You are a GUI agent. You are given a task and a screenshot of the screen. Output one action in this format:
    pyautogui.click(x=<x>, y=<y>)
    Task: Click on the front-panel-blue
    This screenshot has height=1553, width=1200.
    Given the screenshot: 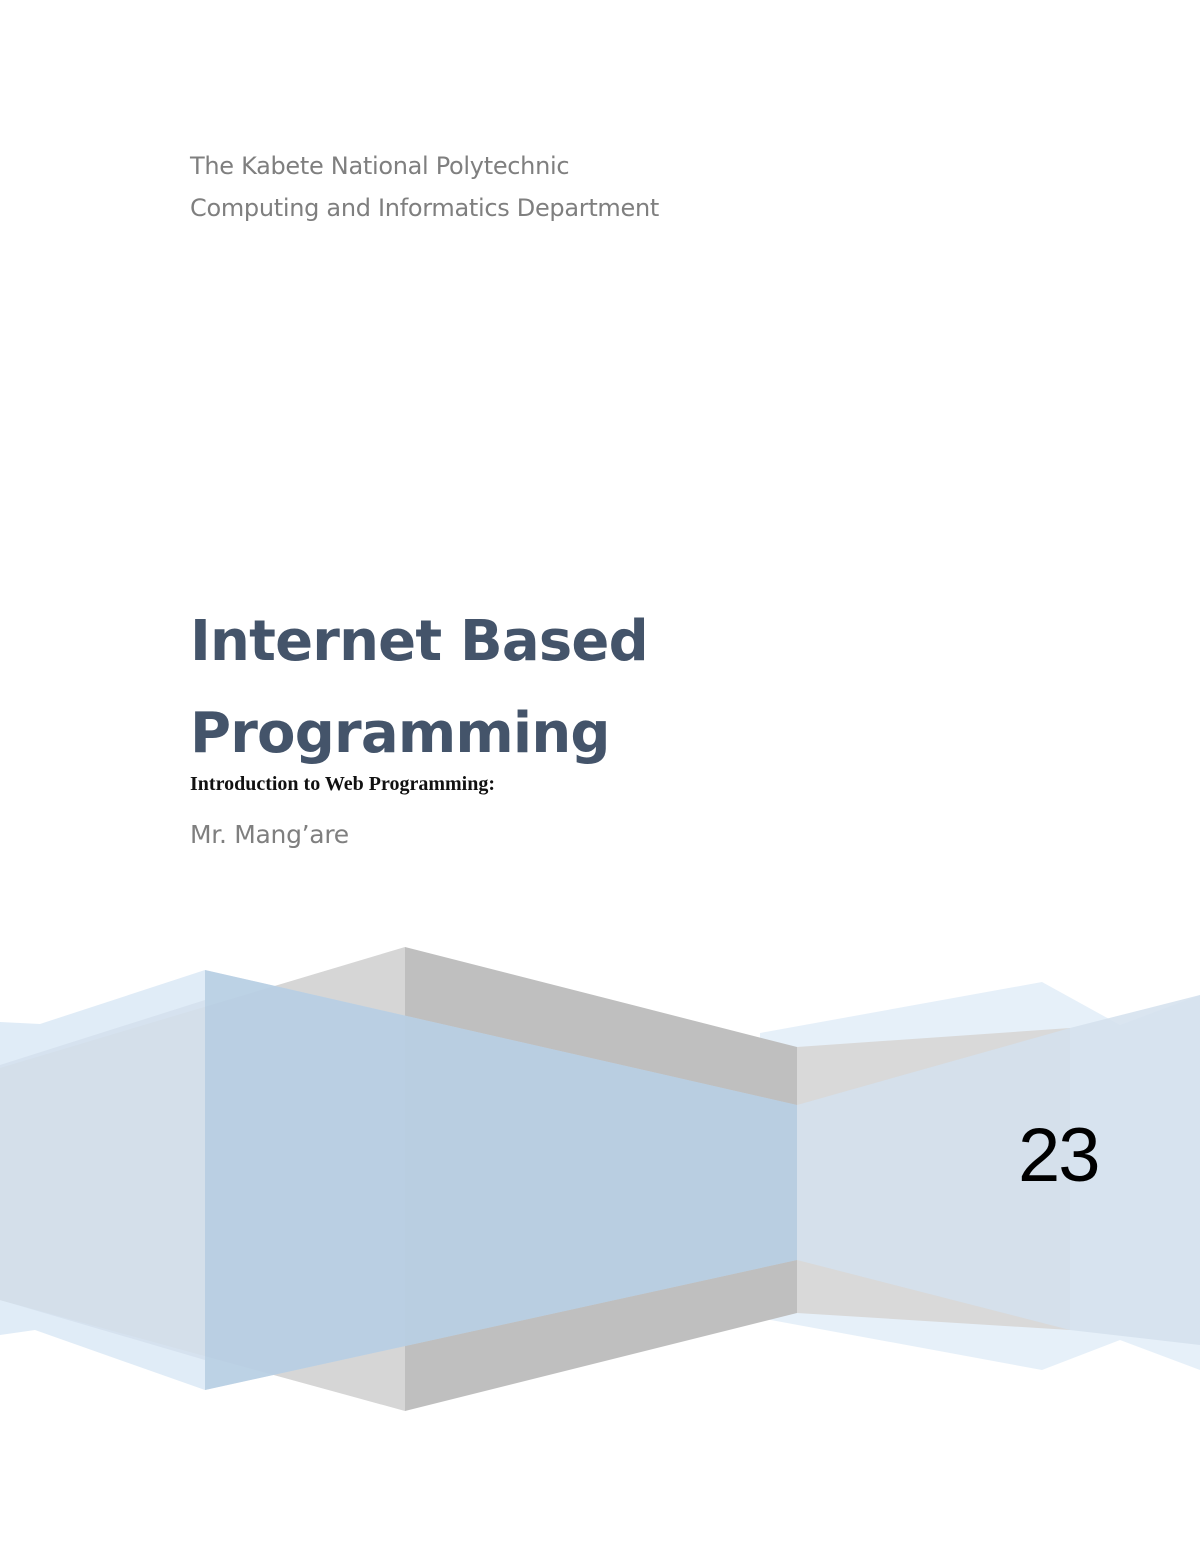 What is the action you would take?
    pyautogui.click(x=501, y=1180)
    